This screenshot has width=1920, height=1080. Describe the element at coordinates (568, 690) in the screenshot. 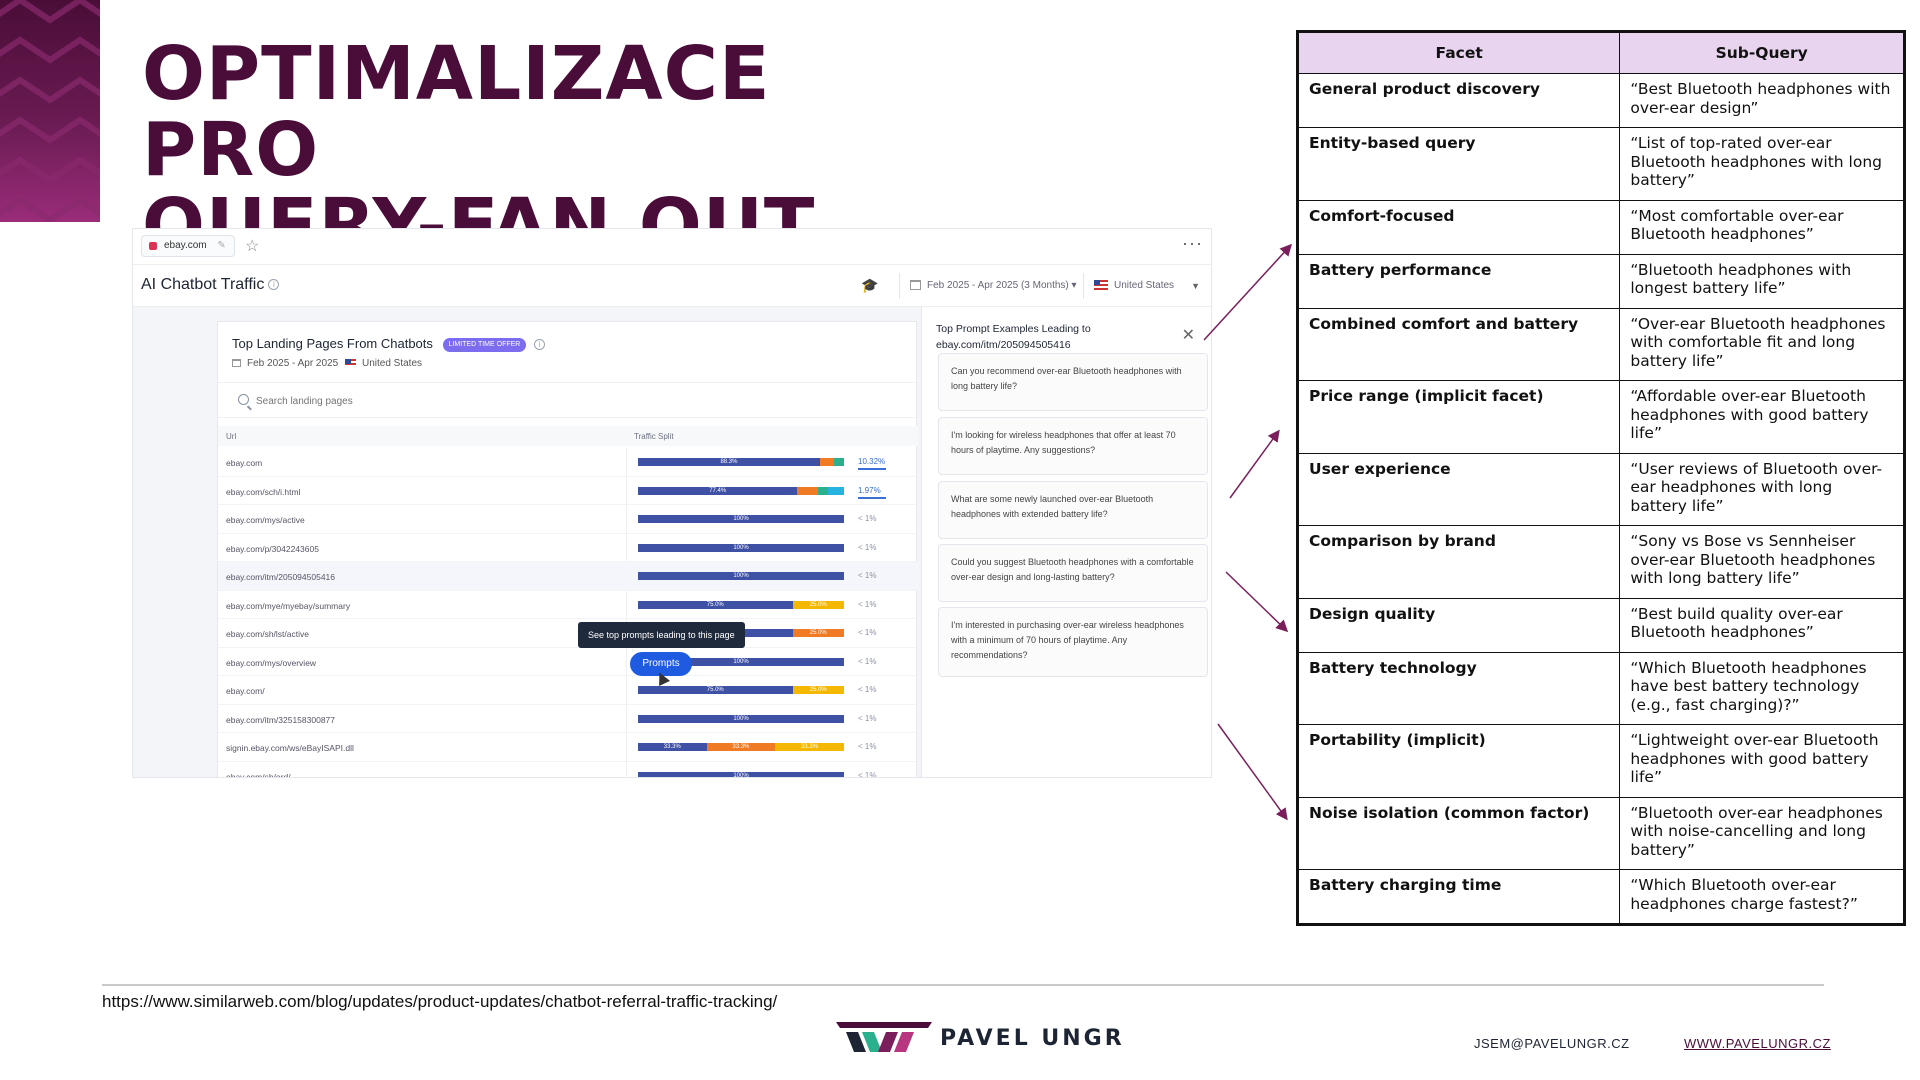

I see `table-row: ebay.com/75.0% 25.0% < 1%` at that location.